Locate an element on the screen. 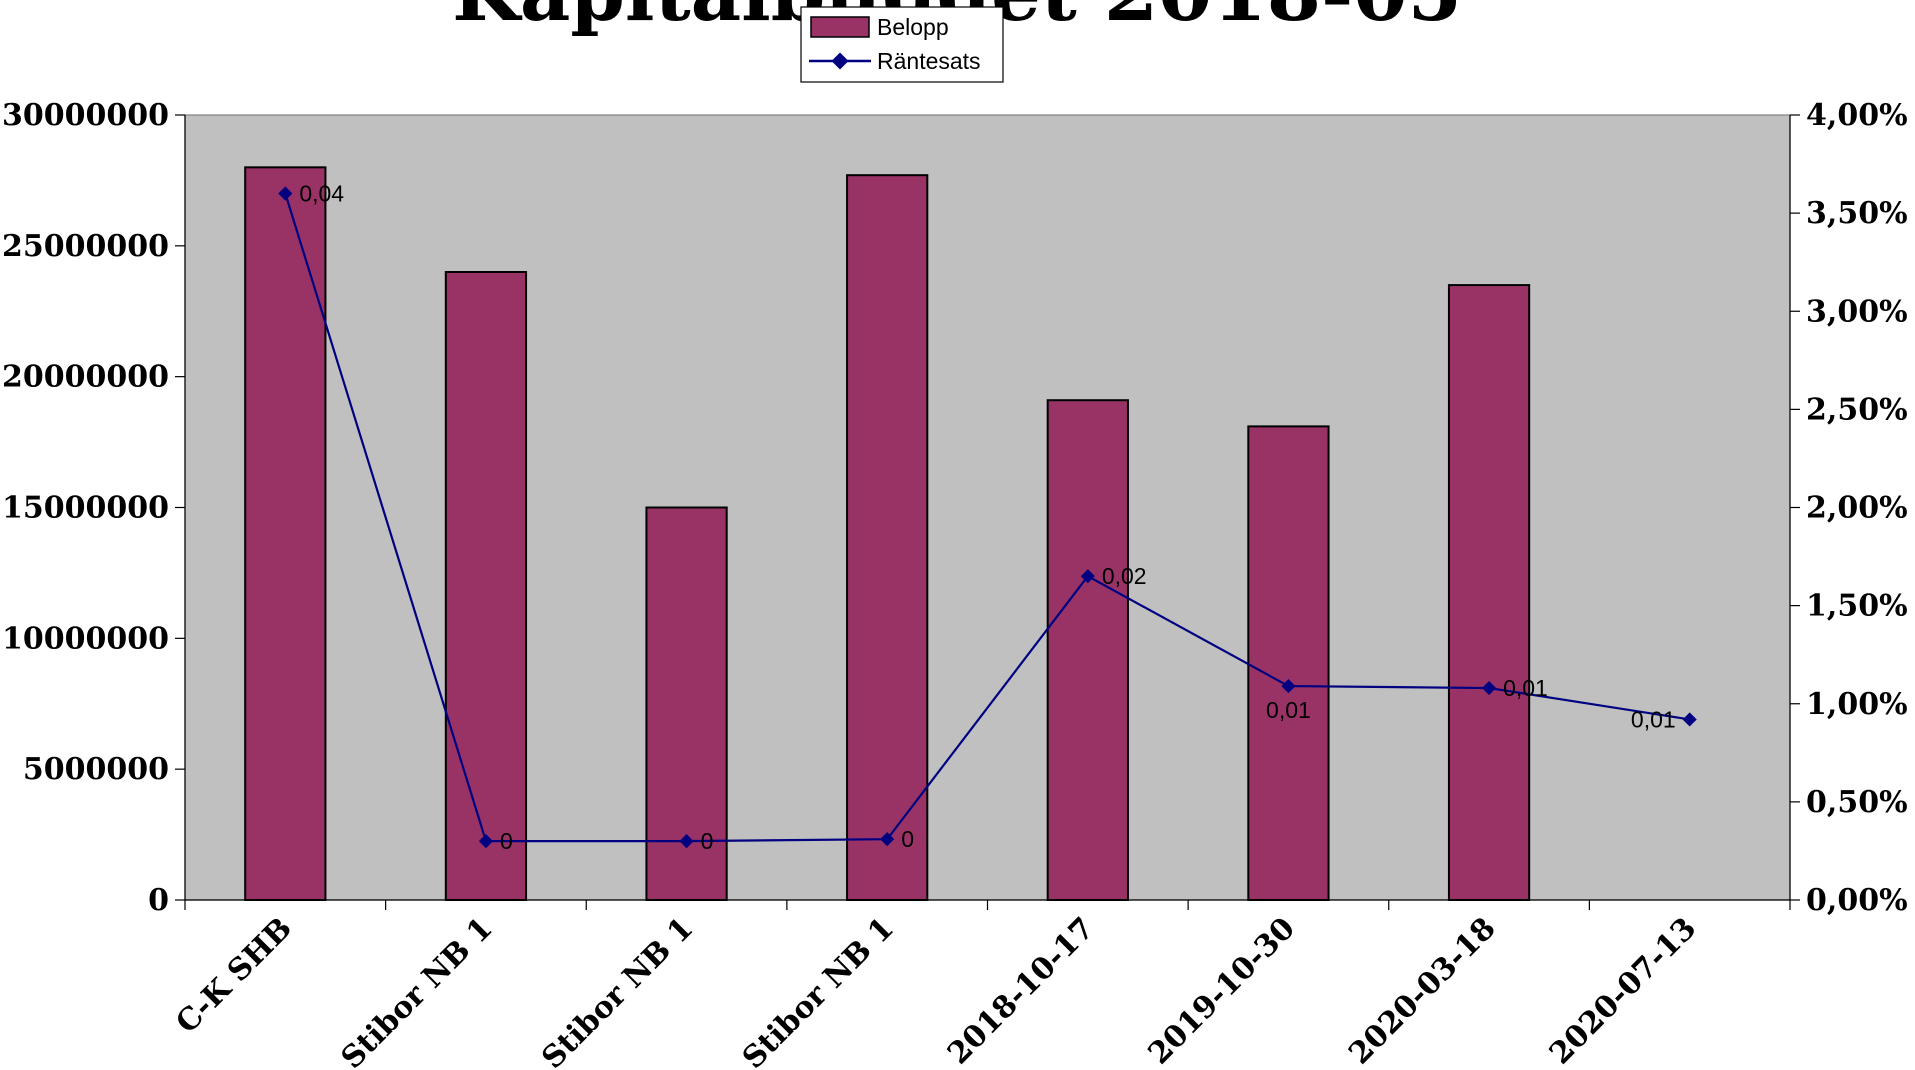 This screenshot has width=1915, height=1070. legend-label-belopp: Belopp is located at coordinates (913, 27).